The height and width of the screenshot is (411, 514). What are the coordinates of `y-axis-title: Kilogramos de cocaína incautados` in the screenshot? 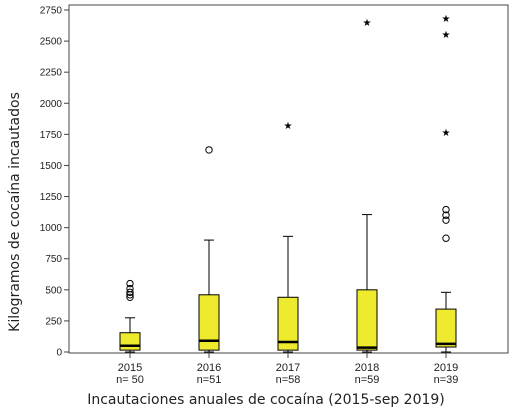 It's located at (15, 212).